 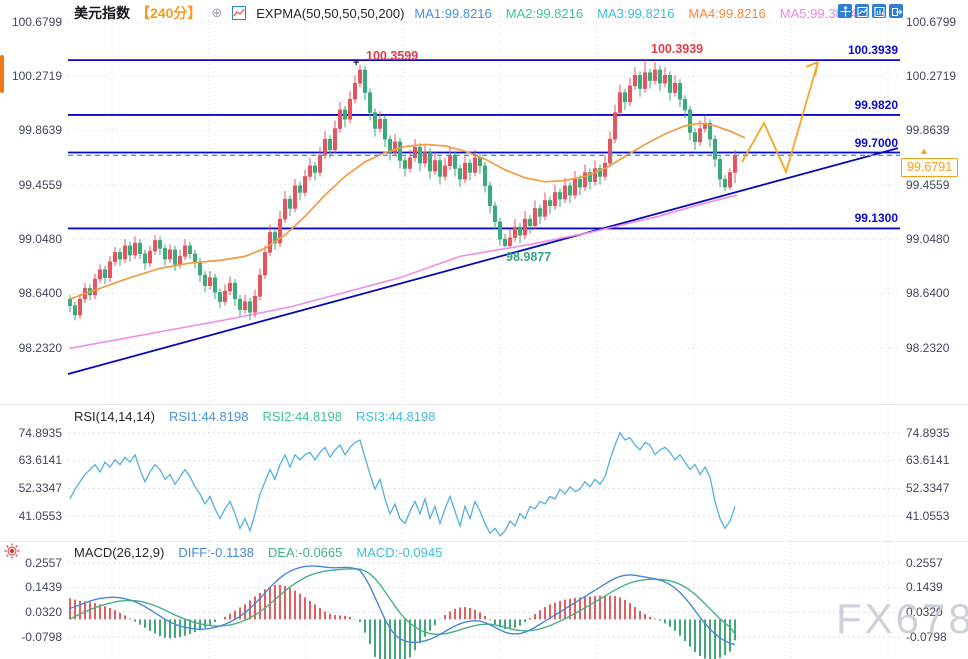 I want to click on price-axis-tick-right: 99.0480, so click(x=928, y=238).